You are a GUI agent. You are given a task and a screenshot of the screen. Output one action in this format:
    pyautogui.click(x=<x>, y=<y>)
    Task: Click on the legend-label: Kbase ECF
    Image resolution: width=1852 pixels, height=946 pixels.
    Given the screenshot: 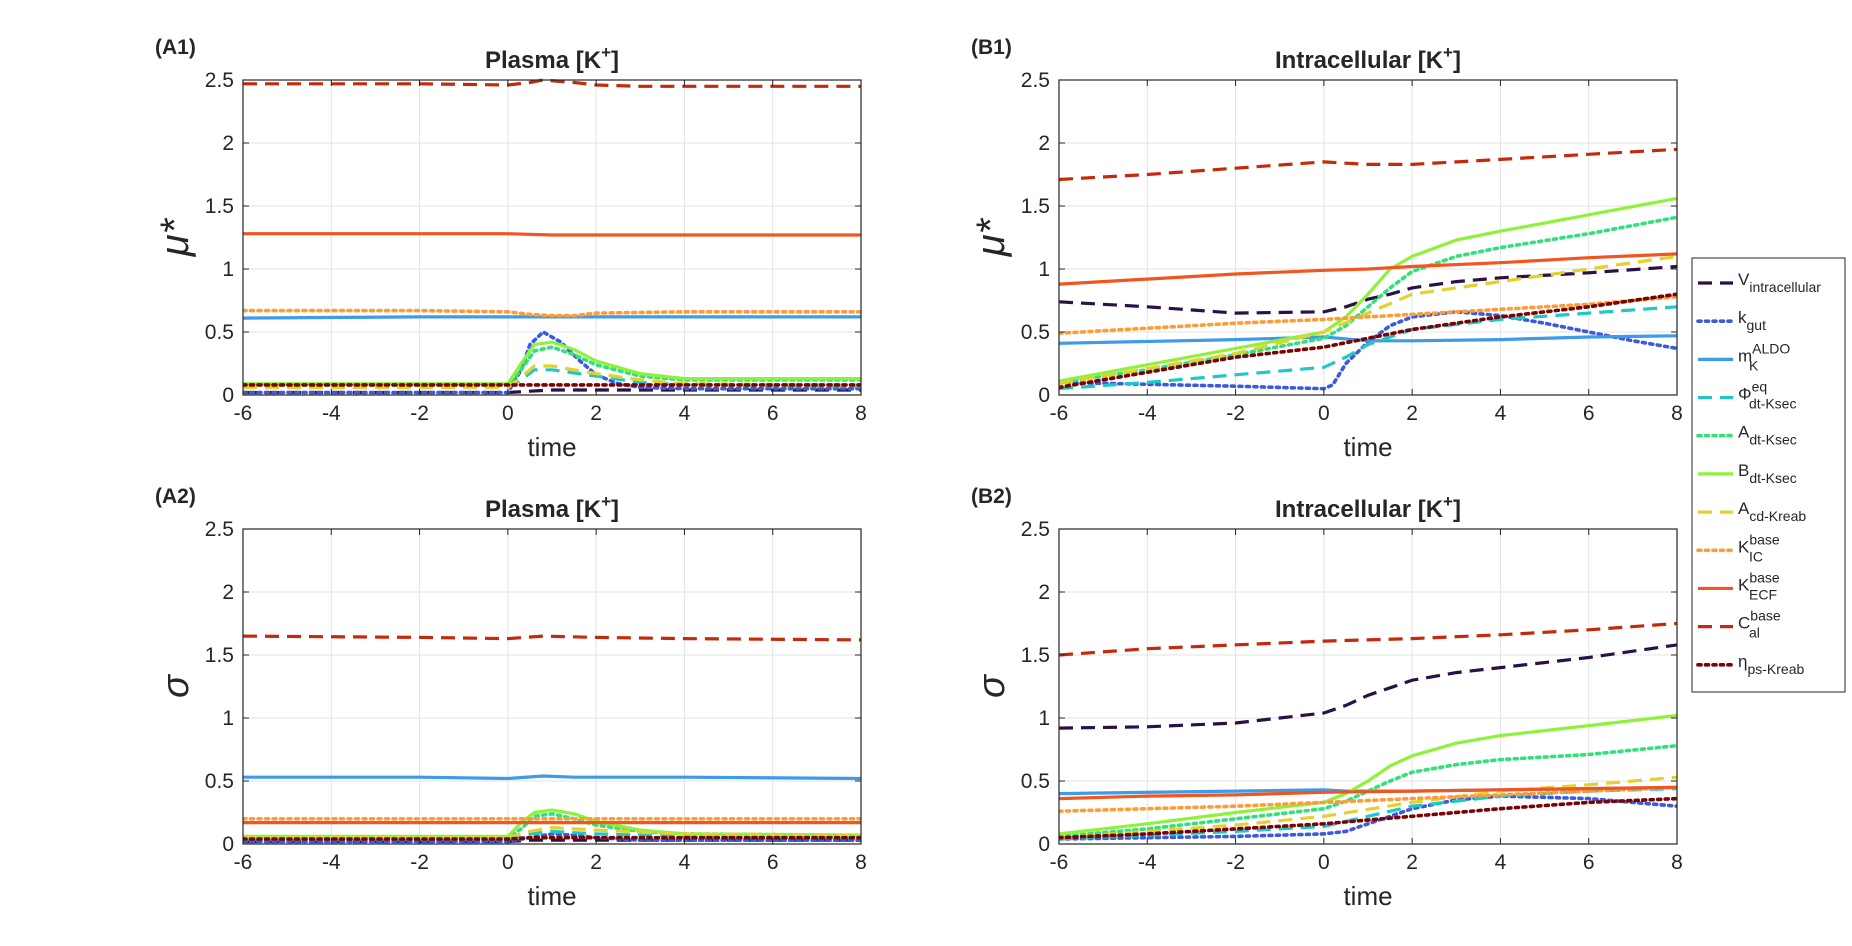 What is the action you would take?
    pyautogui.click(x=1759, y=585)
    